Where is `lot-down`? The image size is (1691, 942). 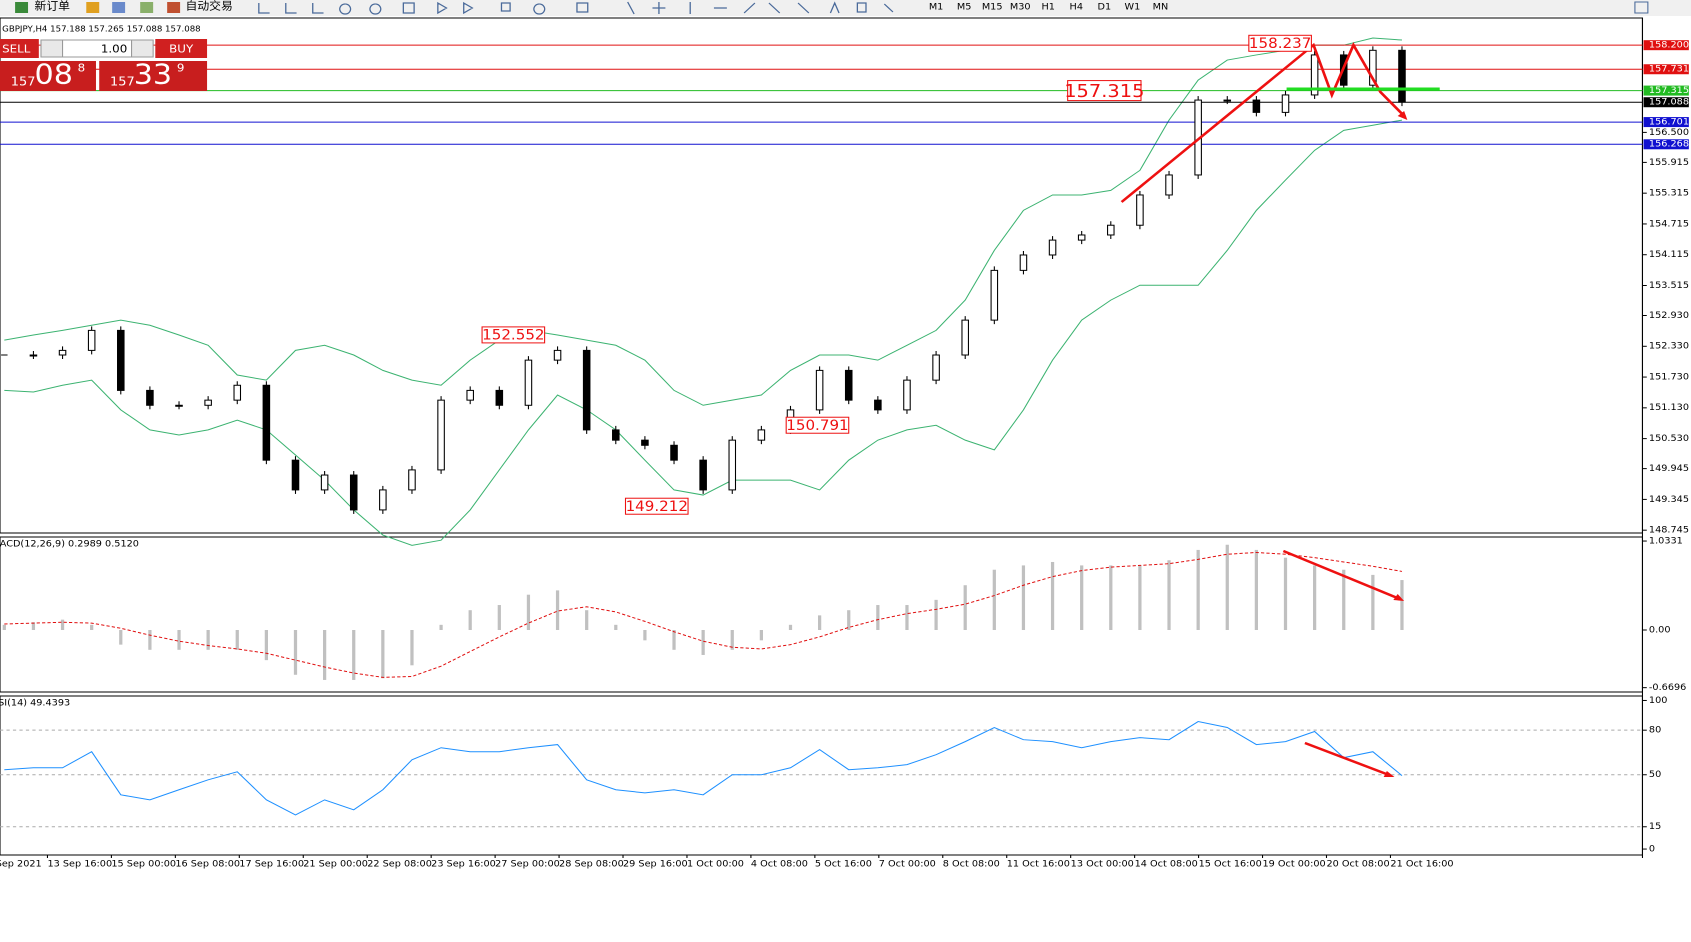 lot-down is located at coordinates (52, 48).